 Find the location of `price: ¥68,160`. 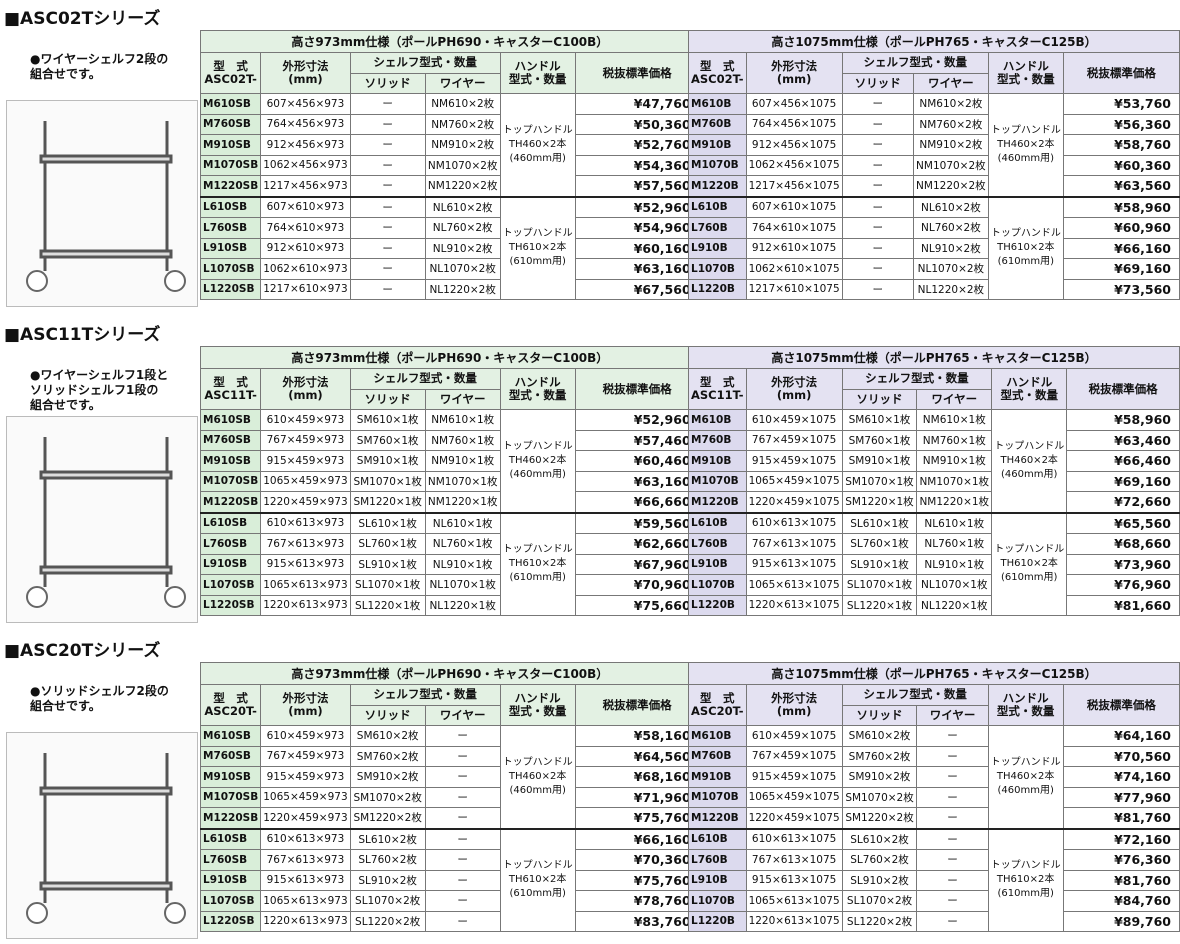

price: ¥68,160 is located at coordinates (637, 777).